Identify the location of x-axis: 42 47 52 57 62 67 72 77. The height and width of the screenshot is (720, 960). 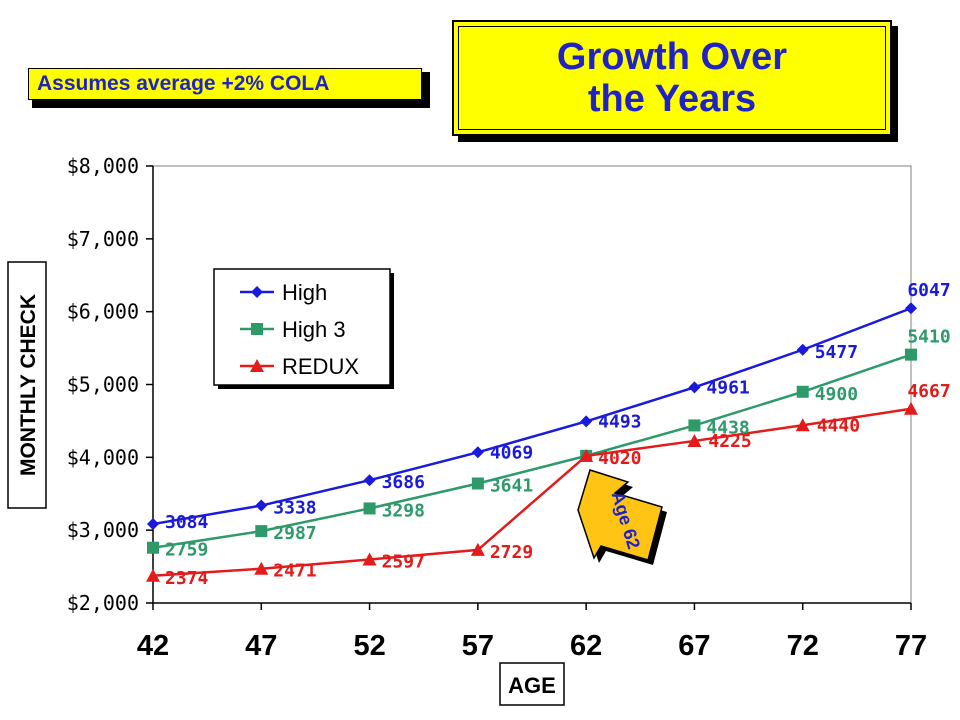
(532, 632).